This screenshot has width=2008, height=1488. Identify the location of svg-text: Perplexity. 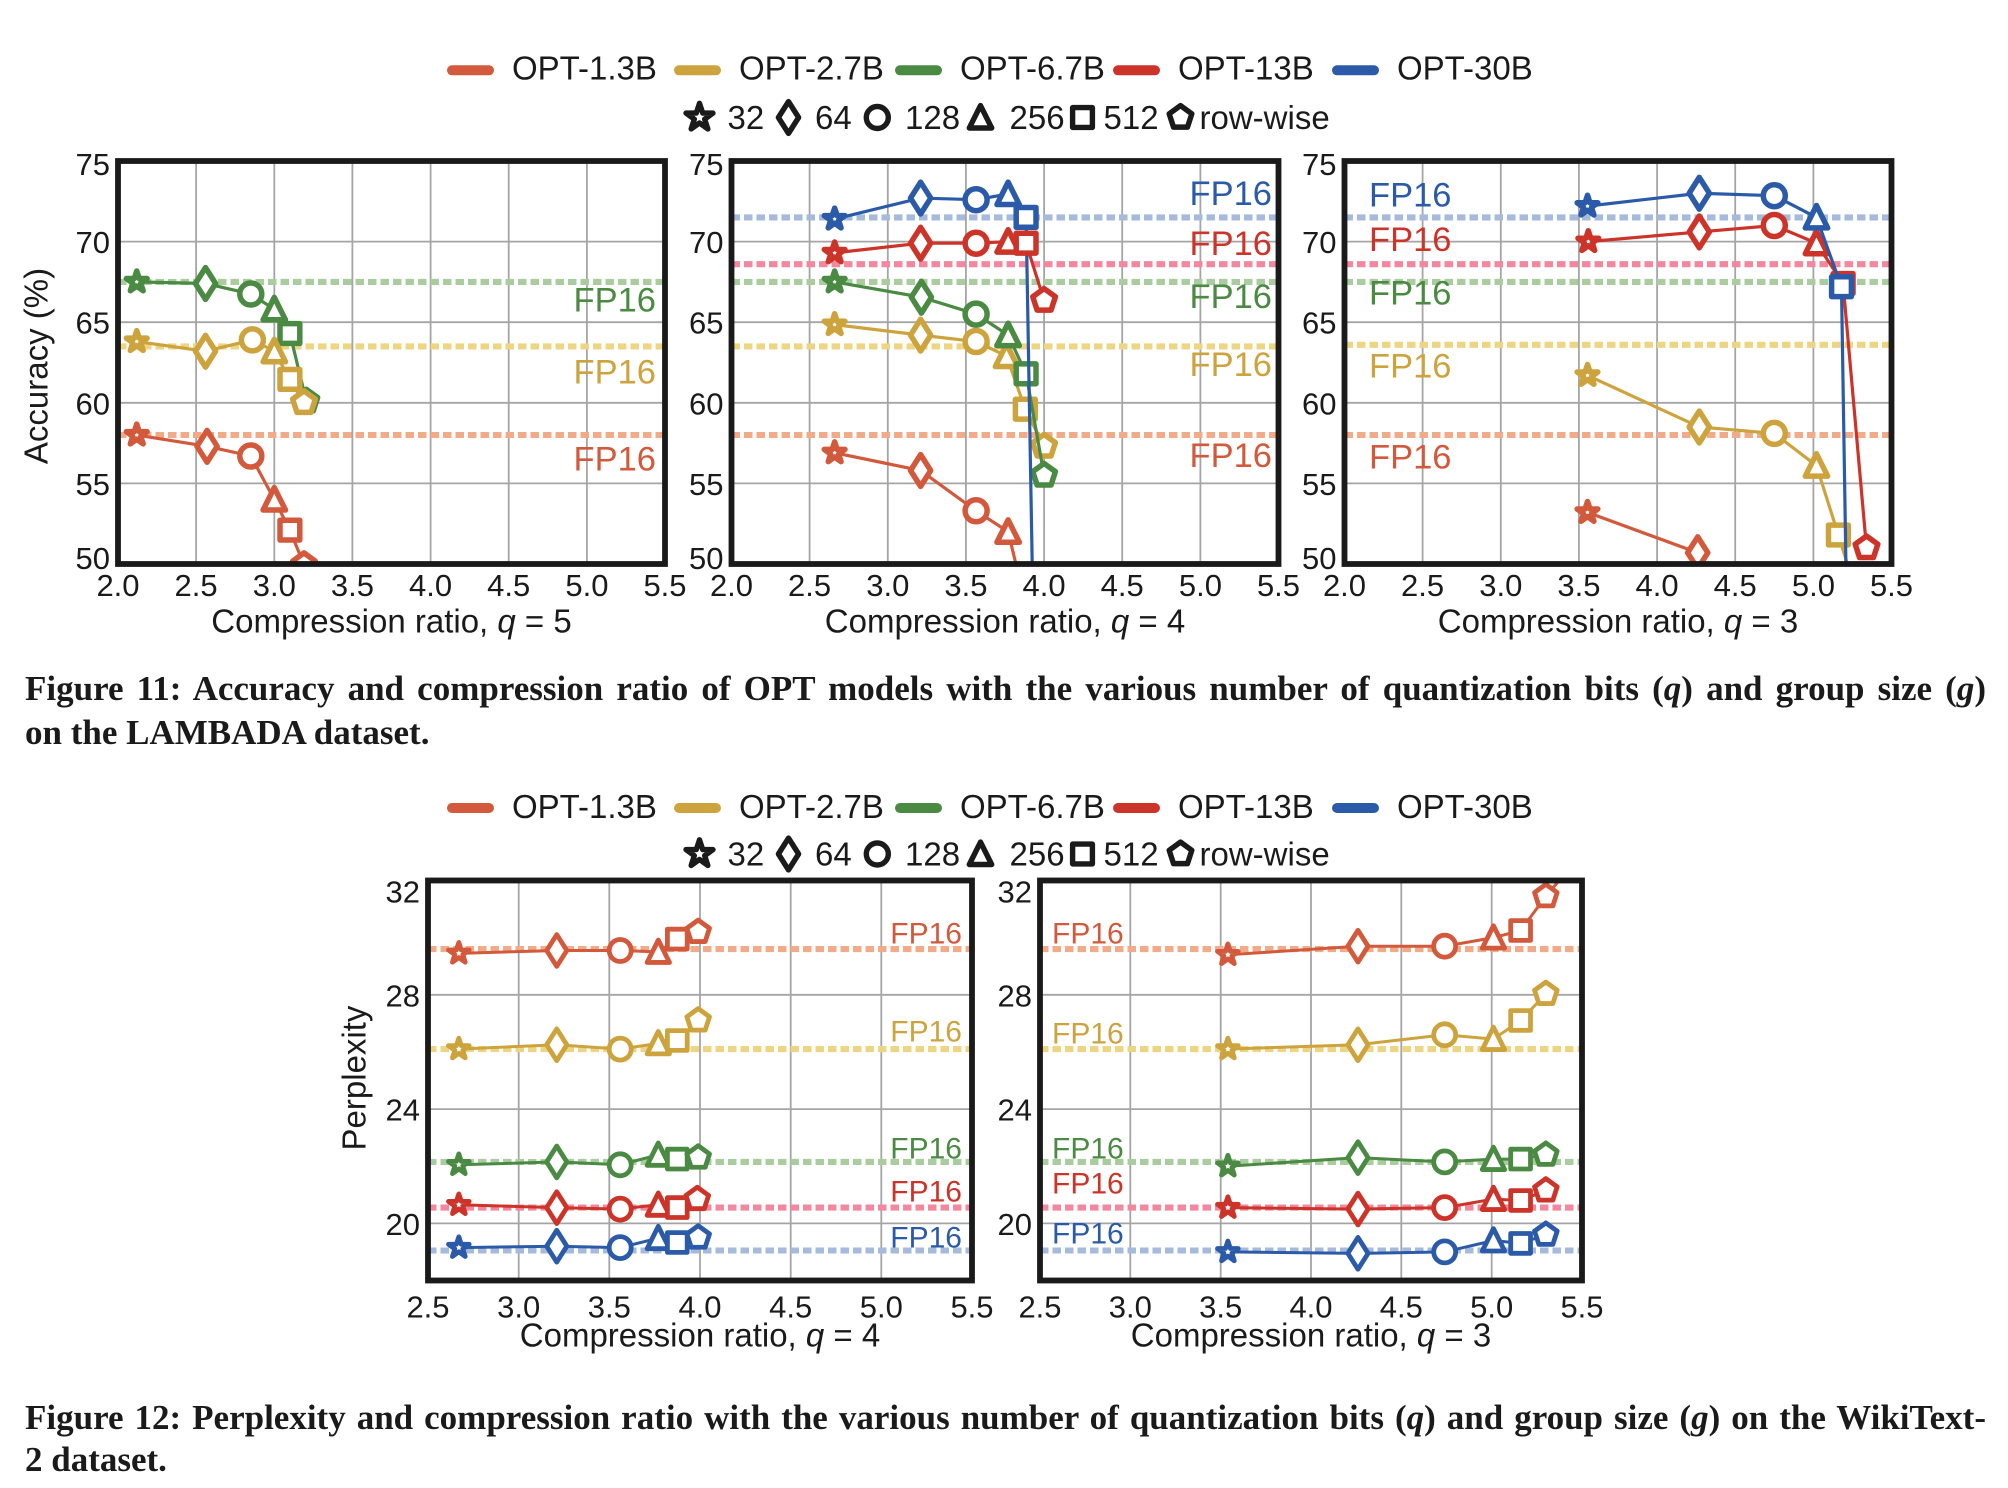
(354, 1077).